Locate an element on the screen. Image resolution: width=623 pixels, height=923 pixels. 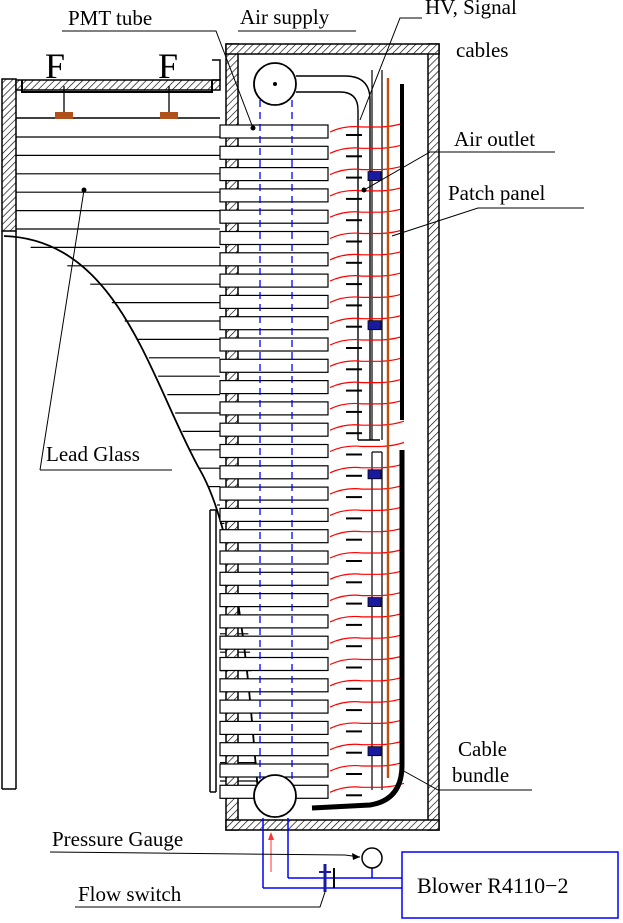
air-supply-center is located at coordinates (275, 84).